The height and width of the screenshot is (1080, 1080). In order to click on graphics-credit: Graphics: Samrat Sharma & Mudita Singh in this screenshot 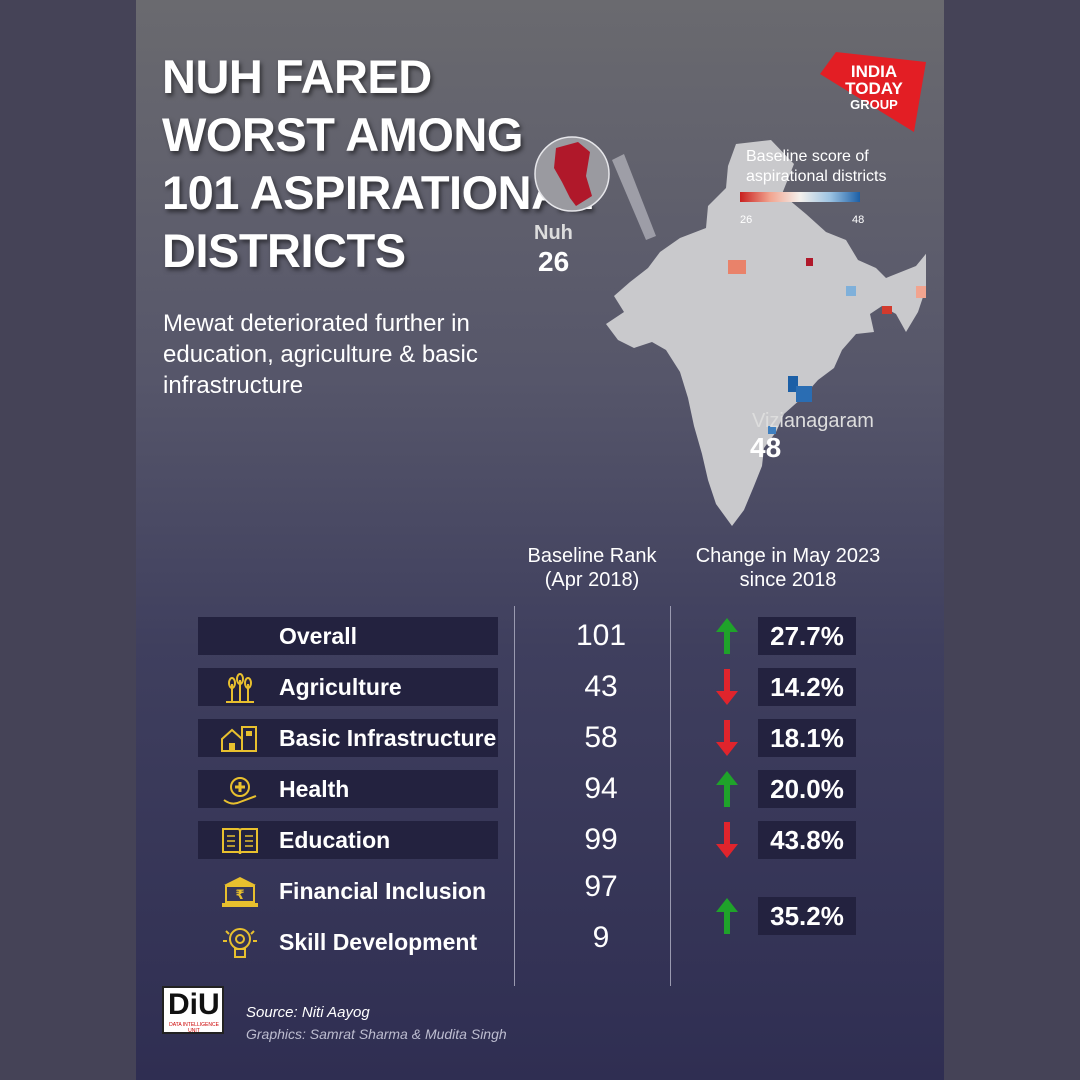, I will do `click(376, 1034)`.